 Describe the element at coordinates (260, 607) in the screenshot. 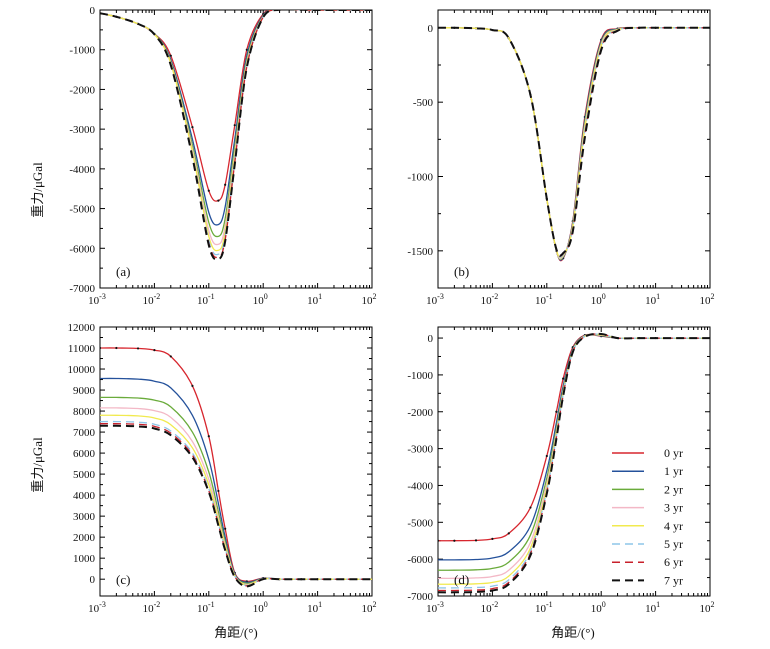

I see `x-tick-label: 10⁰` at that location.